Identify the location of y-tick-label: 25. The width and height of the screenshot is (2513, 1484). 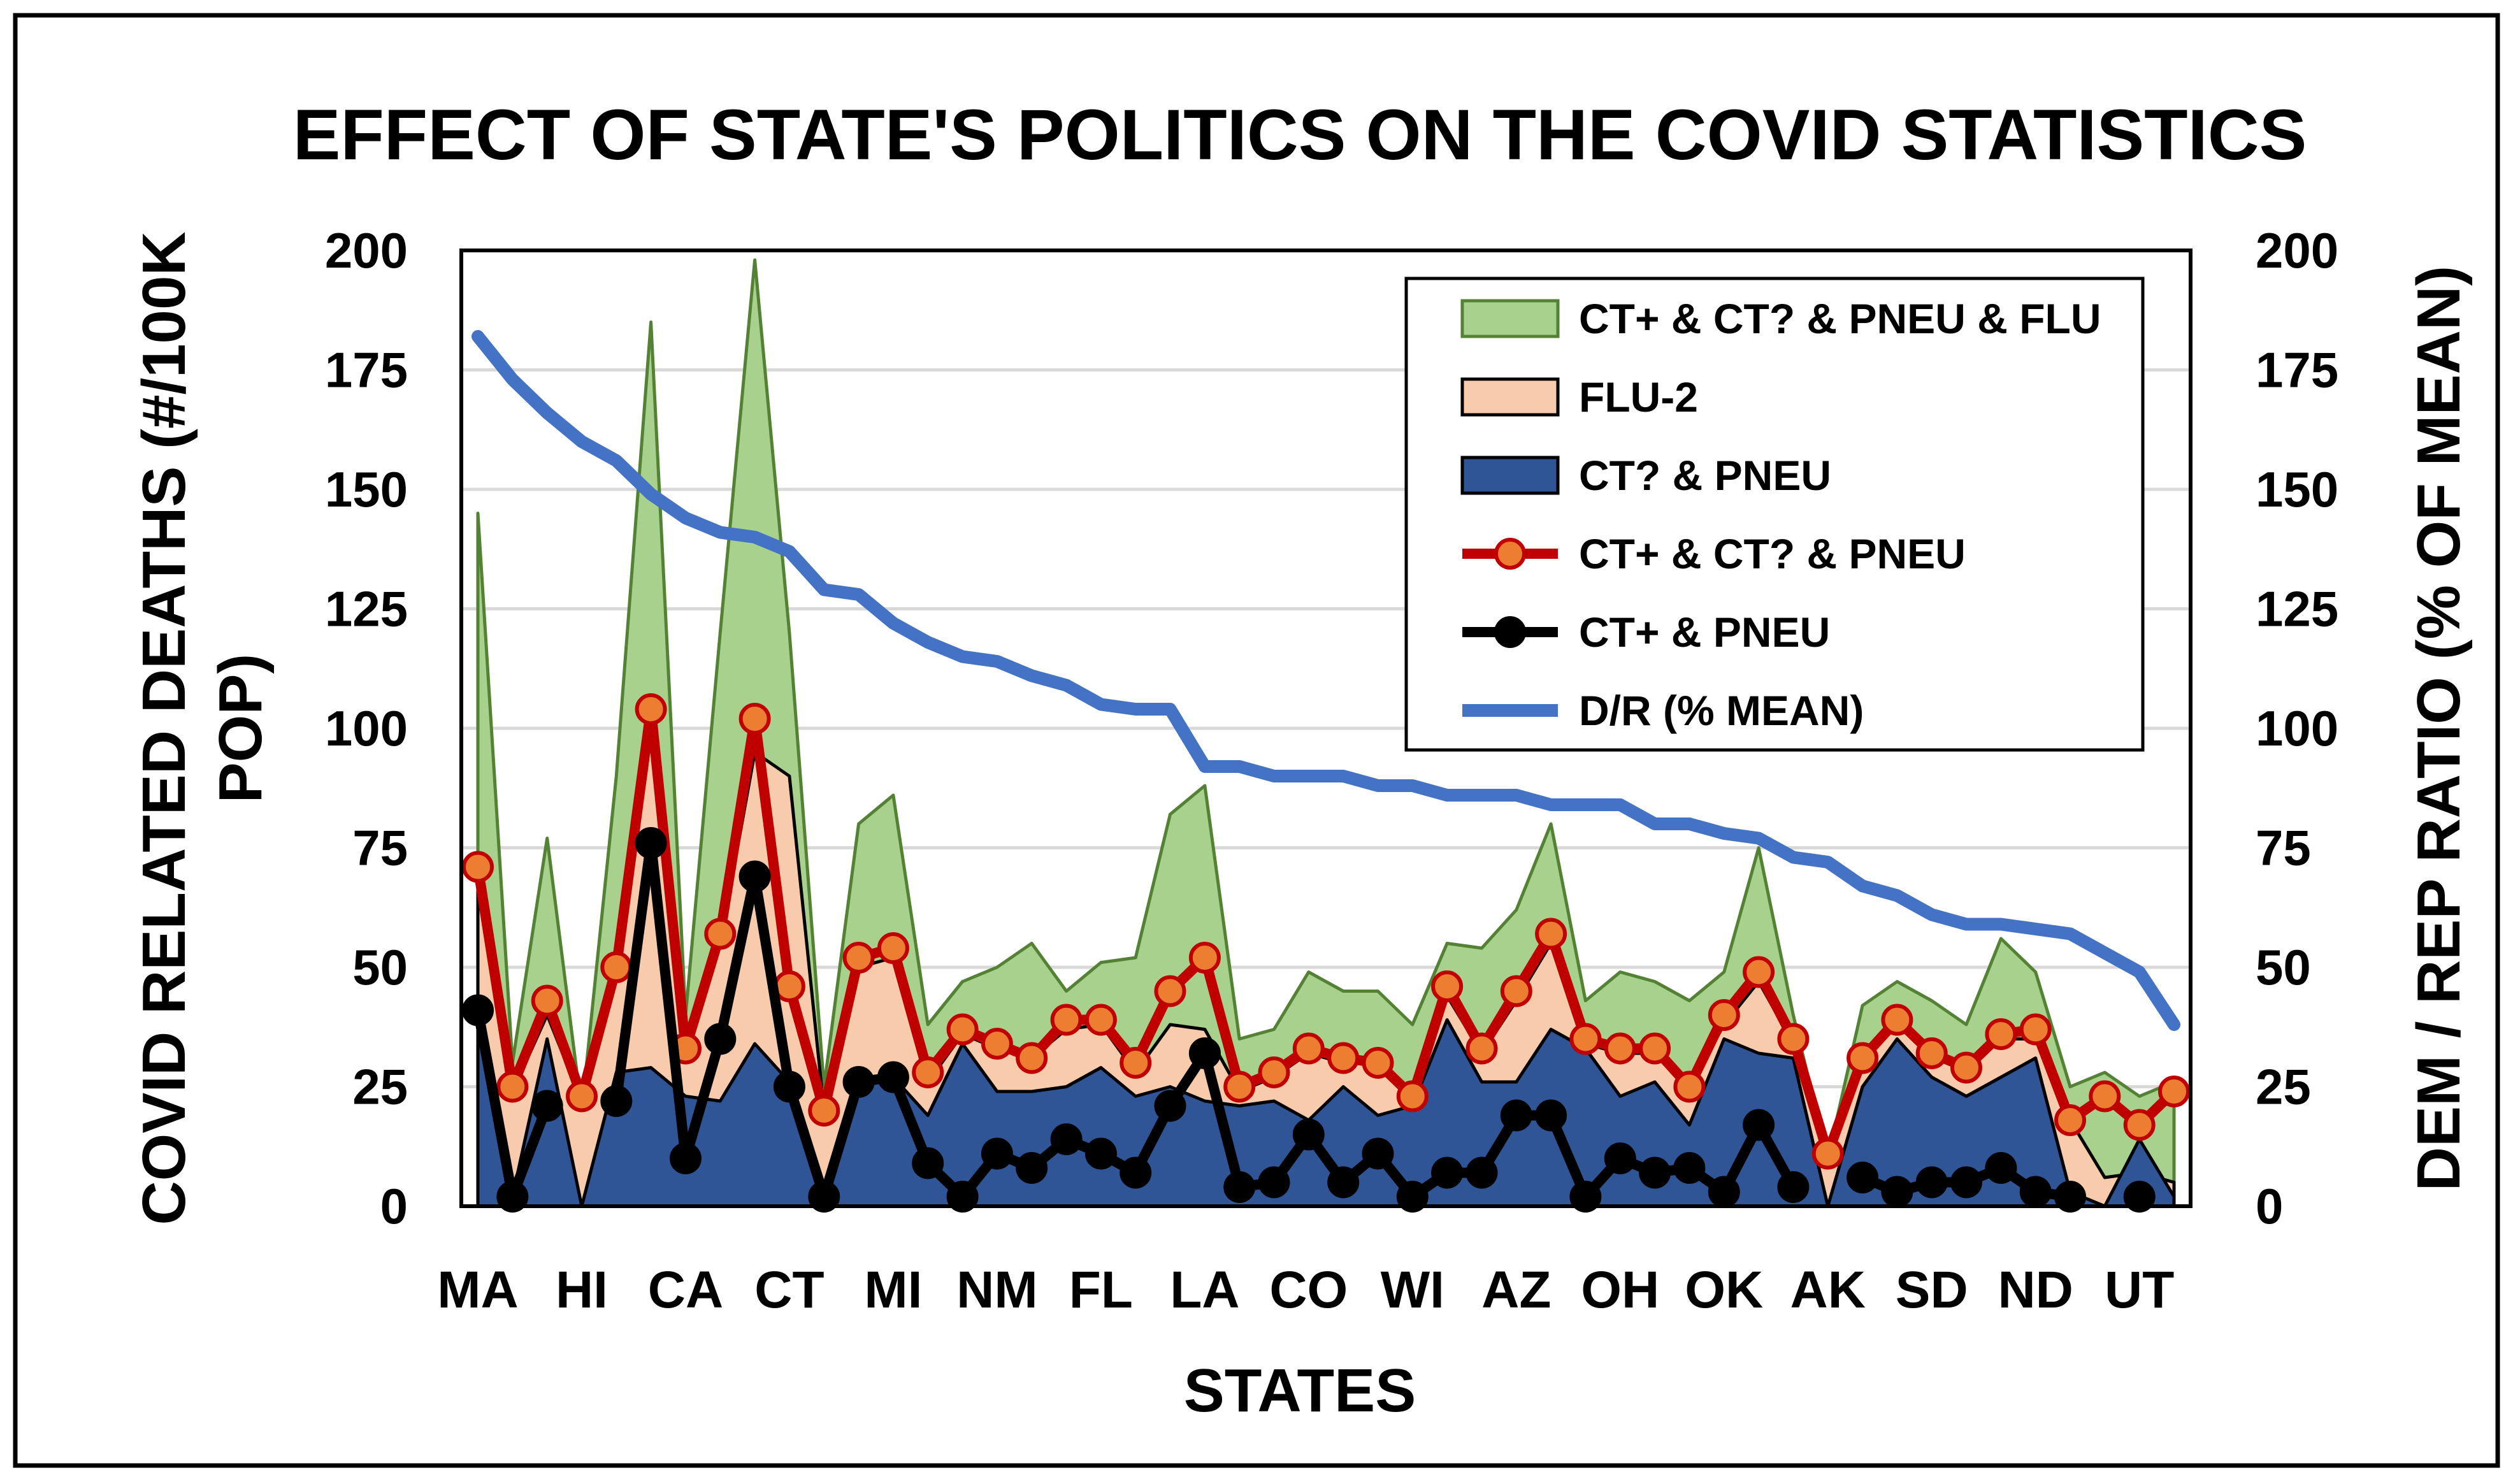
(380, 1087).